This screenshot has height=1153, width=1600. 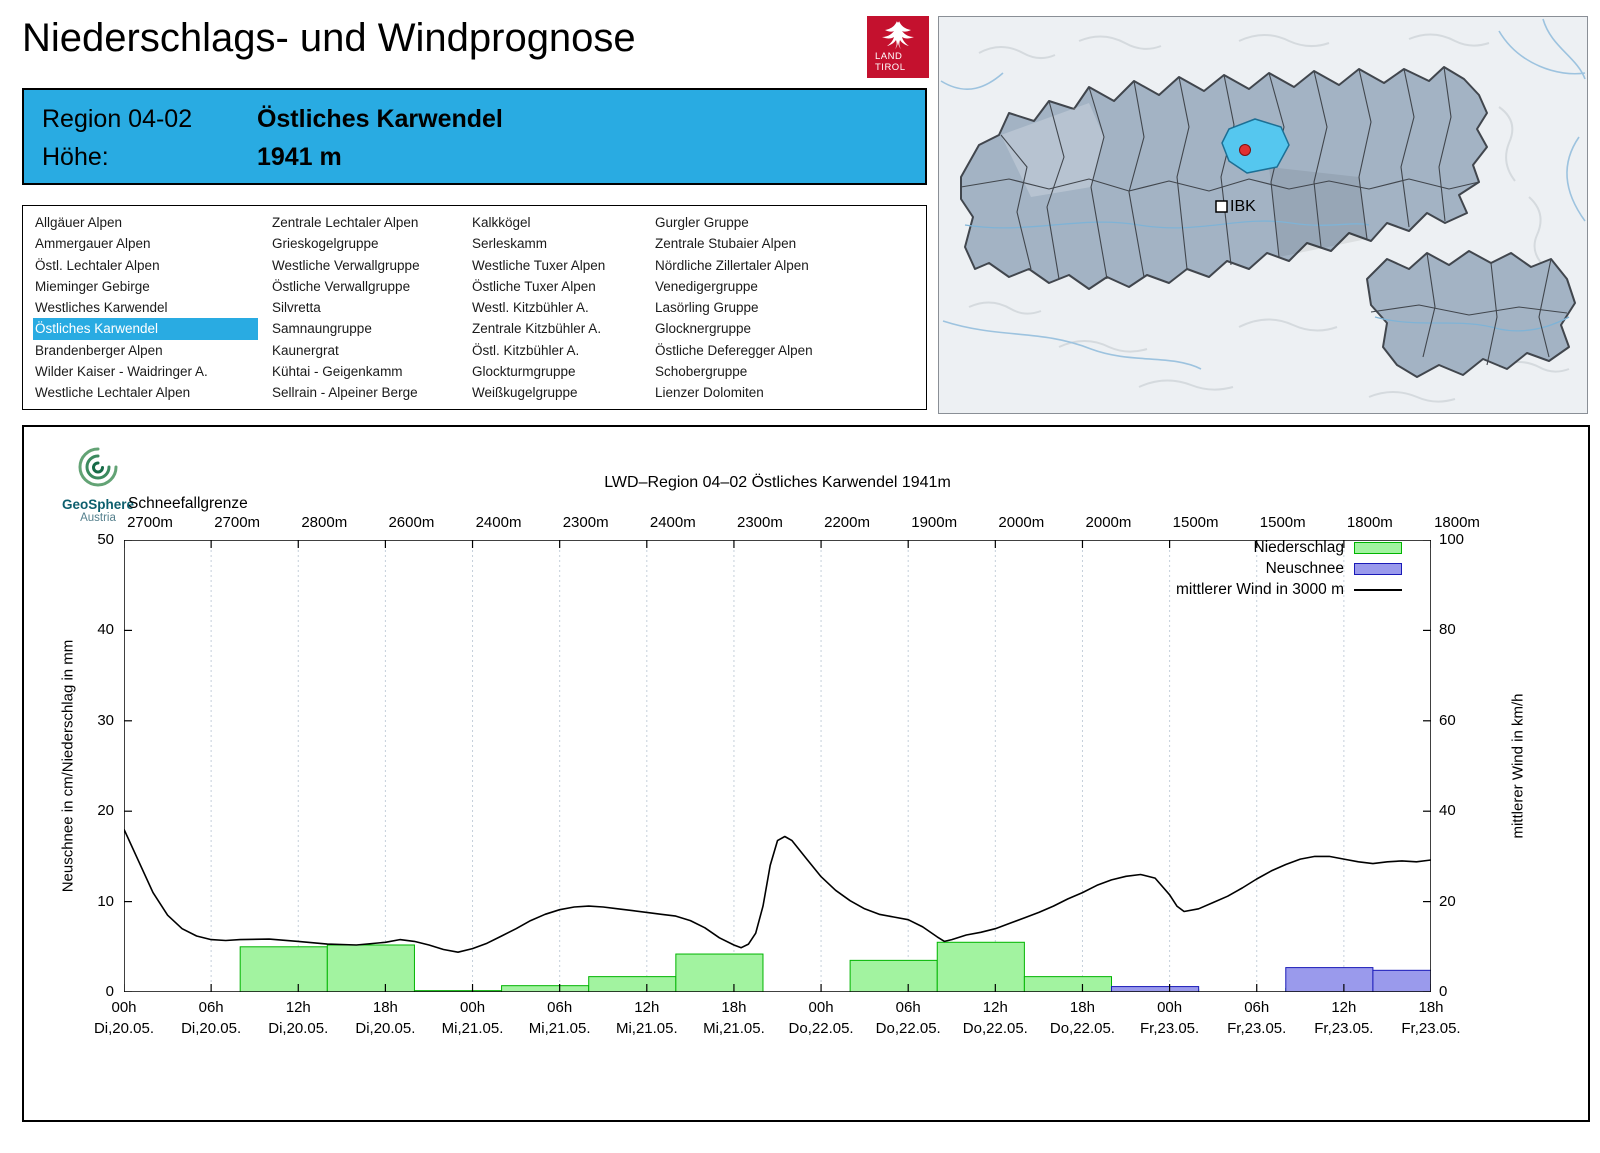 I want to click on region-list-item: Östliche Tuxer Alpen, so click(x=534, y=286).